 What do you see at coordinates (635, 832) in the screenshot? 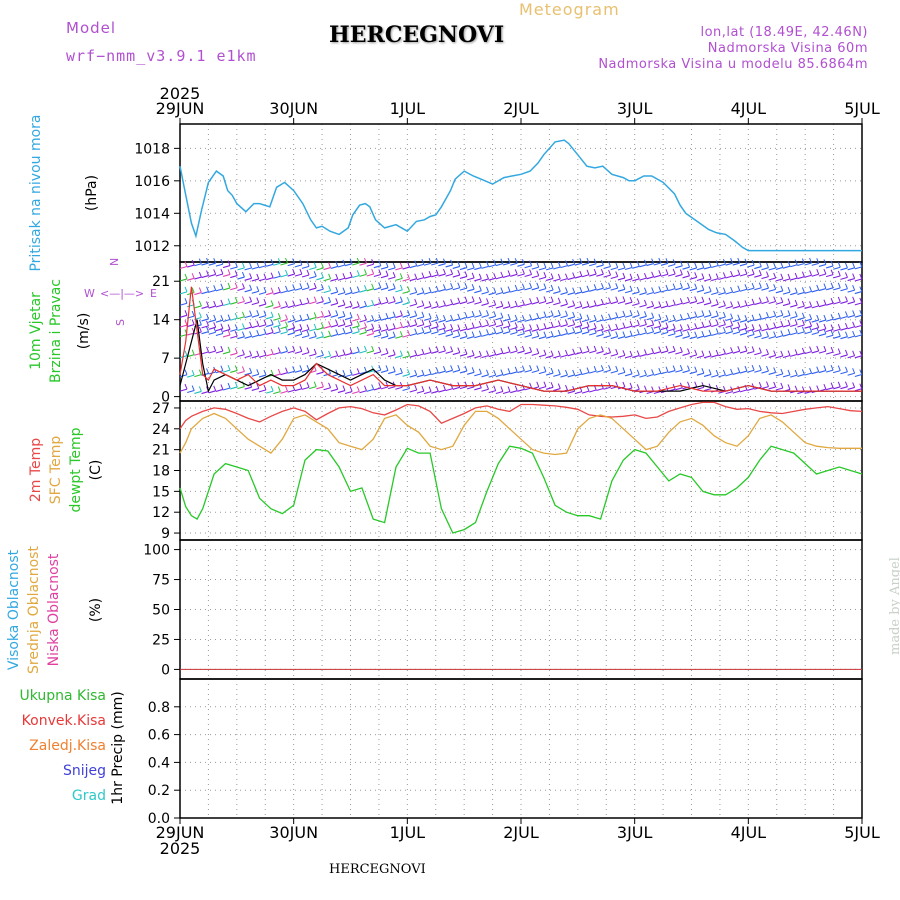
I see `xtick-label-bottom: 3JUL` at bounding box center [635, 832].